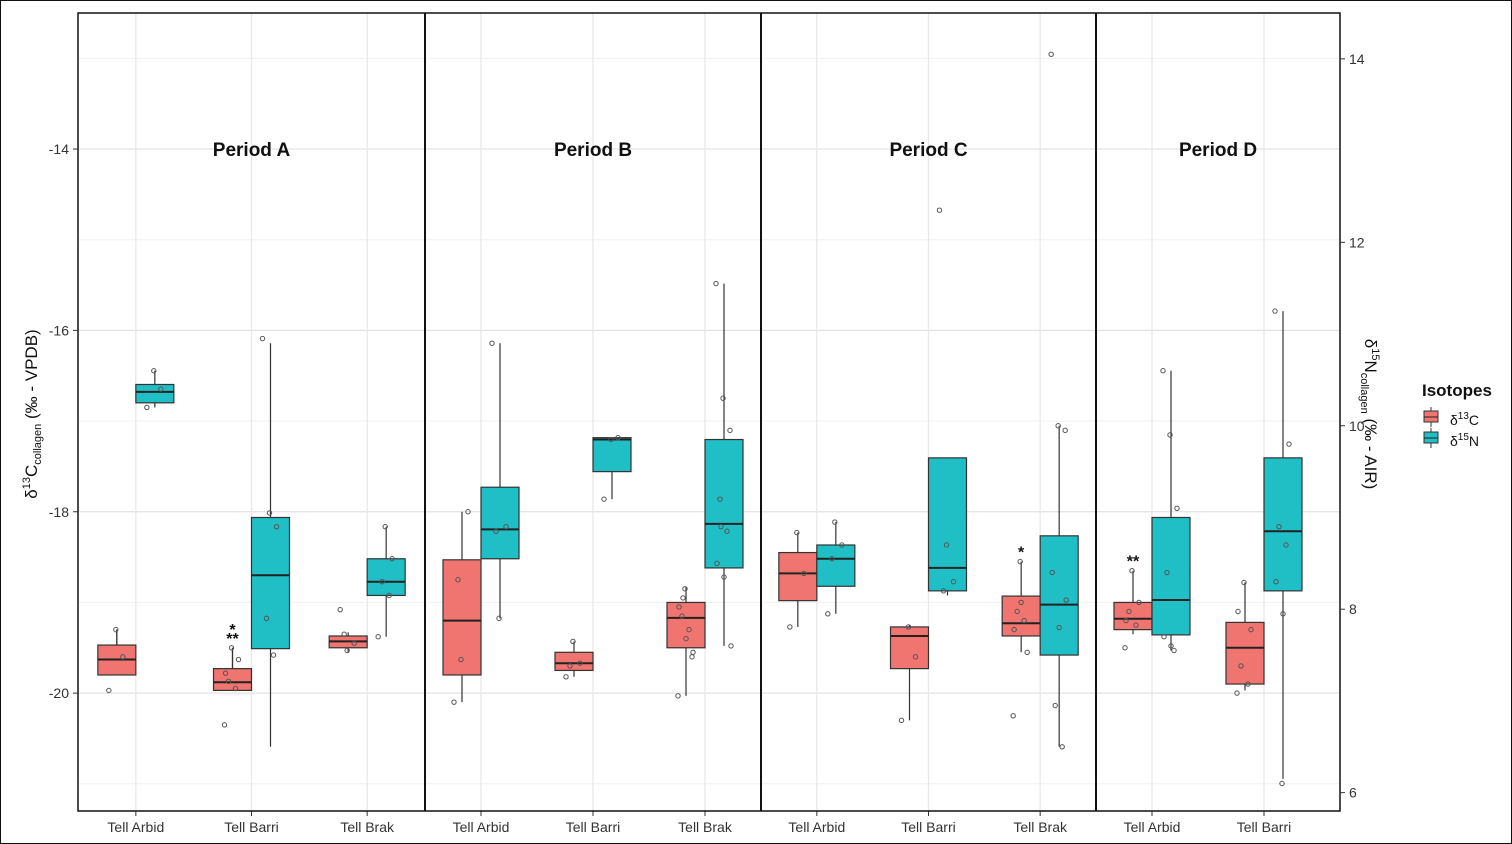  I want to click on legend-n15-delta: δ, so click(1454, 441).